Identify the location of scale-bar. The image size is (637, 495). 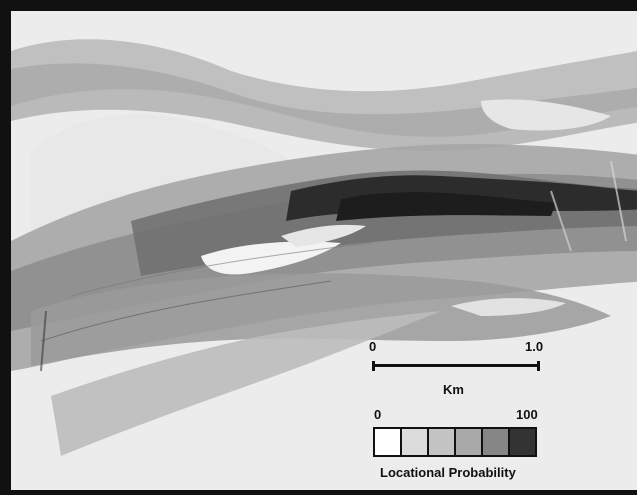
(456, 366).